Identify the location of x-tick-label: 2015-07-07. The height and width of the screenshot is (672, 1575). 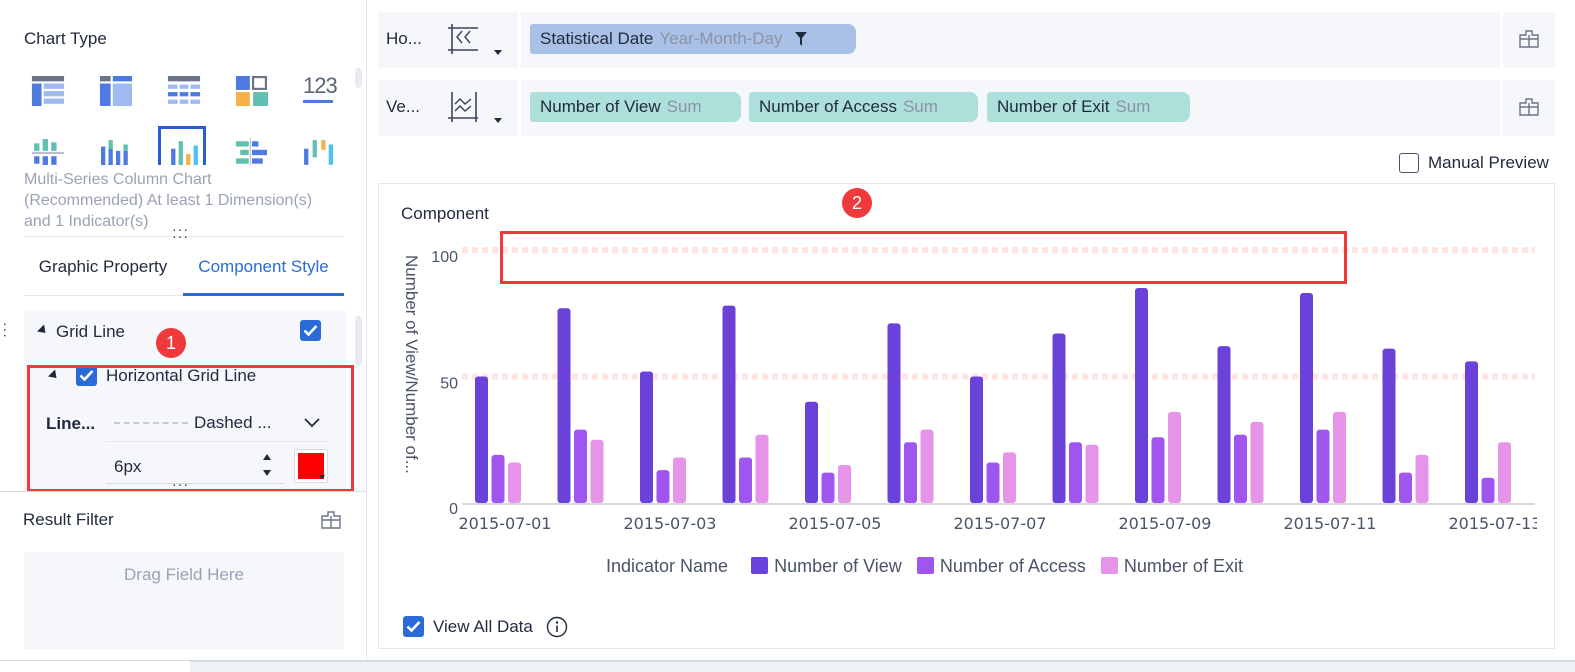
(1000, 523).